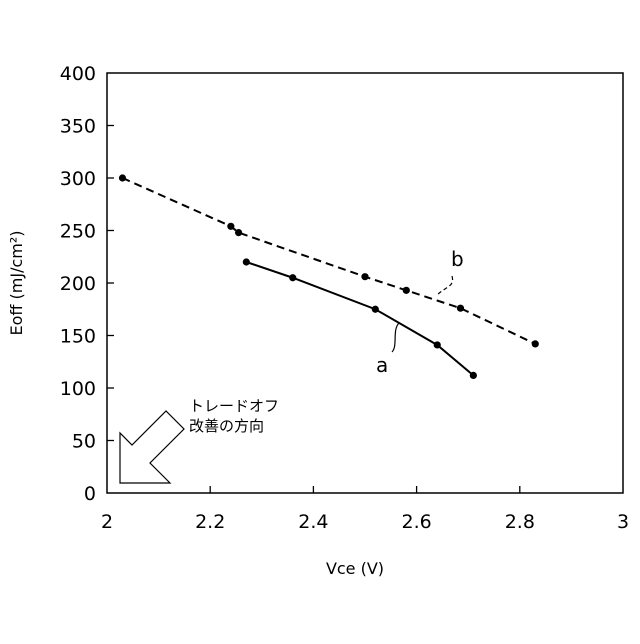  I want to click on annotation-line-2: 改善の方向, so click(226, 426).